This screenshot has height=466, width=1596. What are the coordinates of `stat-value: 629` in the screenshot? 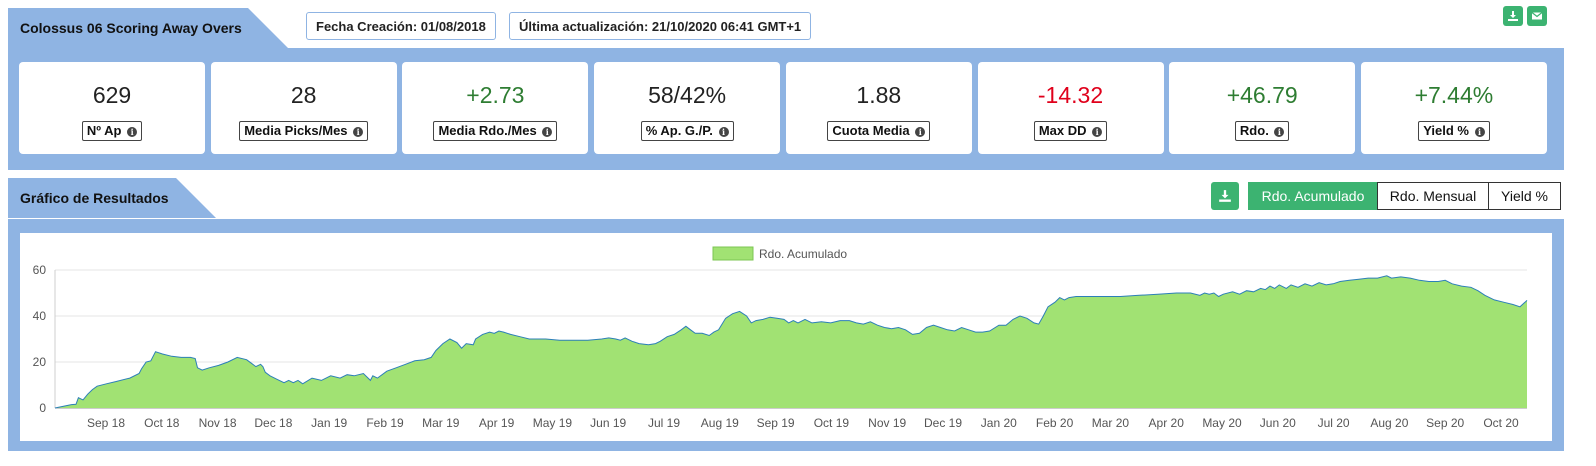 It's located at (112, 95).